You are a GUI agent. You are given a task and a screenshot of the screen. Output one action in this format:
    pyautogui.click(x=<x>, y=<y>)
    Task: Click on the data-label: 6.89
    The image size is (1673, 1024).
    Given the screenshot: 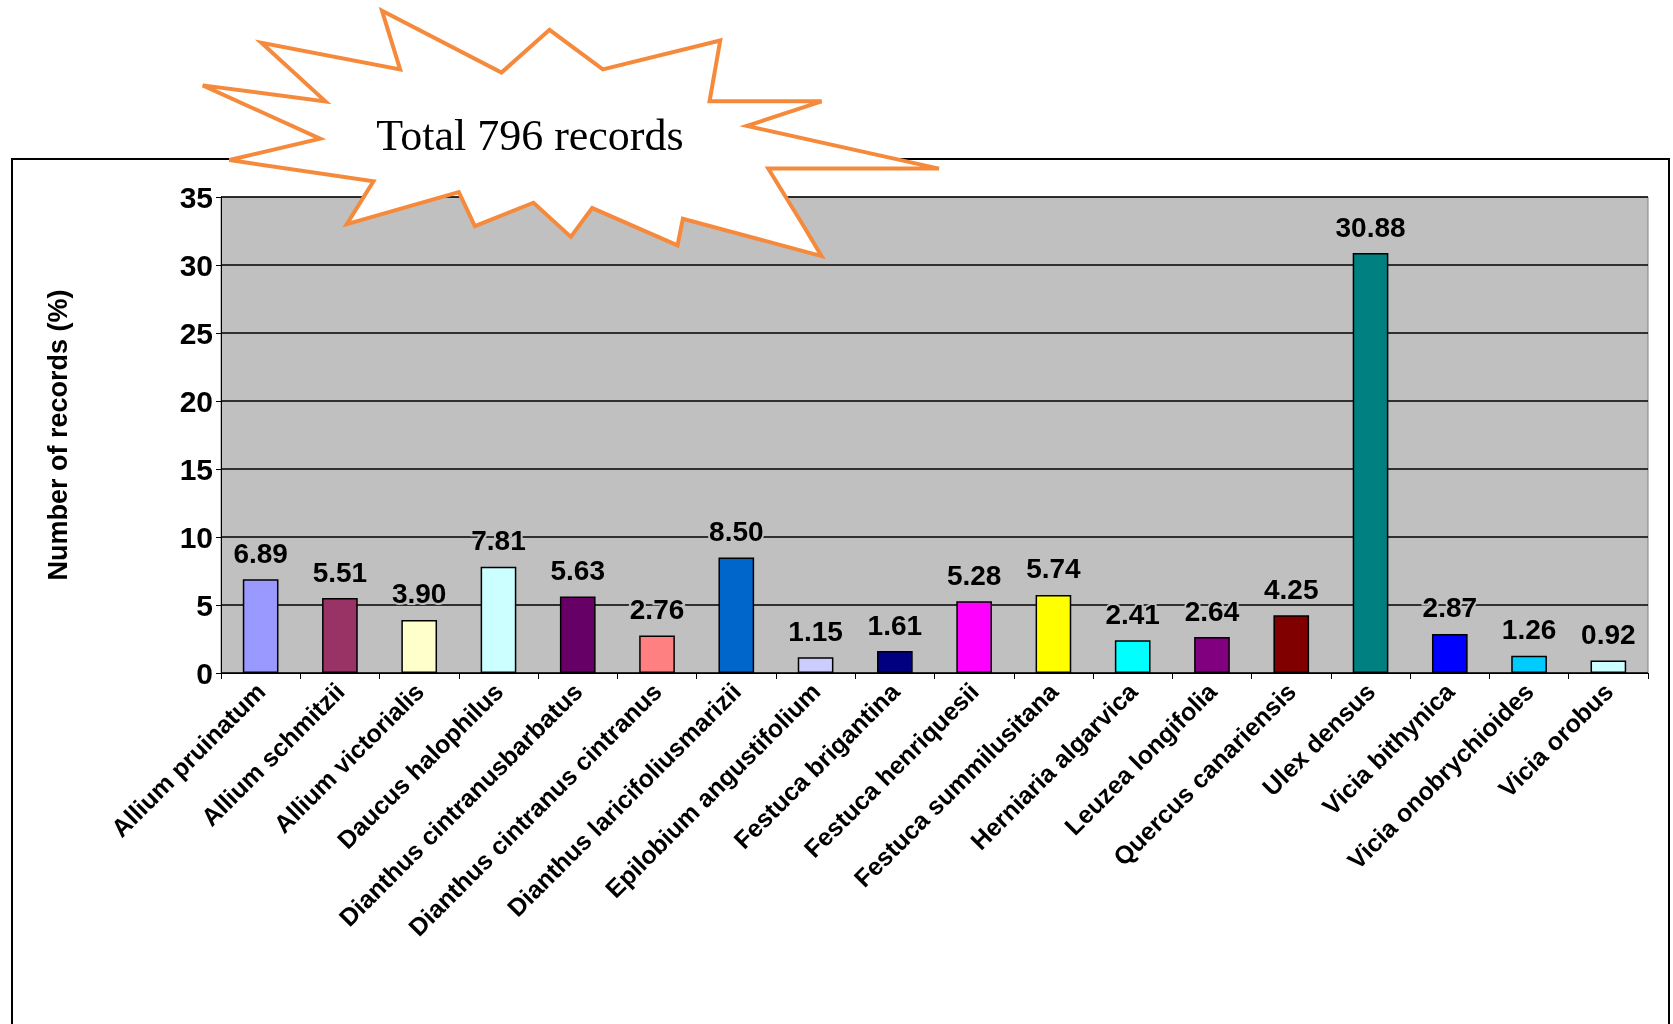 What is the action you would take?
    pyautogui.click(x=260, y=553)
    